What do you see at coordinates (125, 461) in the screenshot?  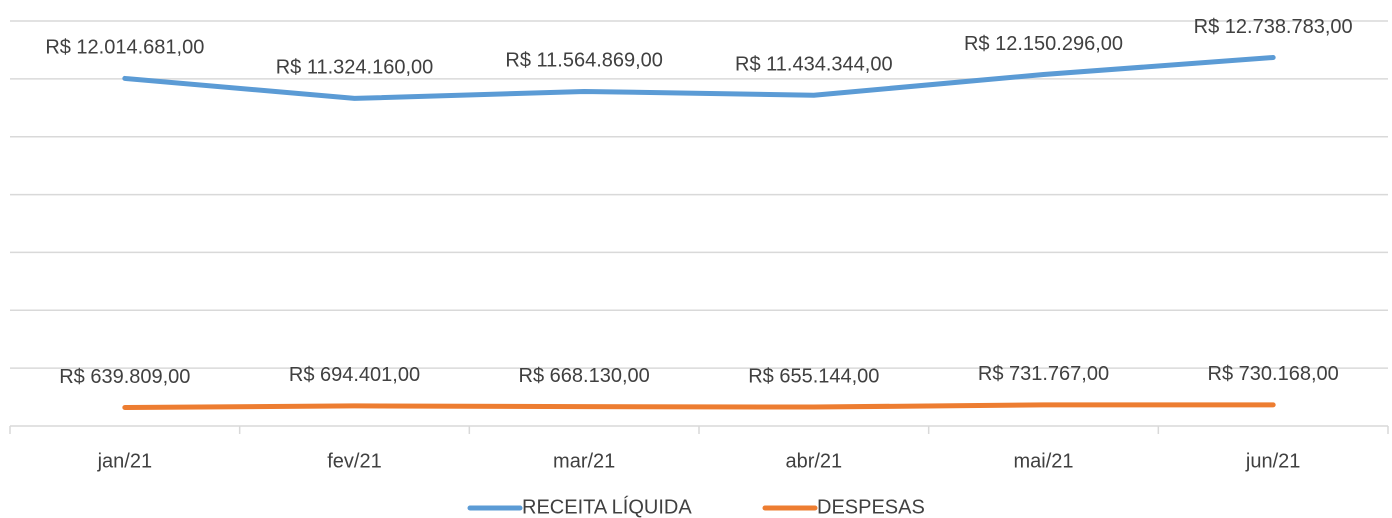 I see `x-tick-label: jan/21` at bounding box center [125, 461].